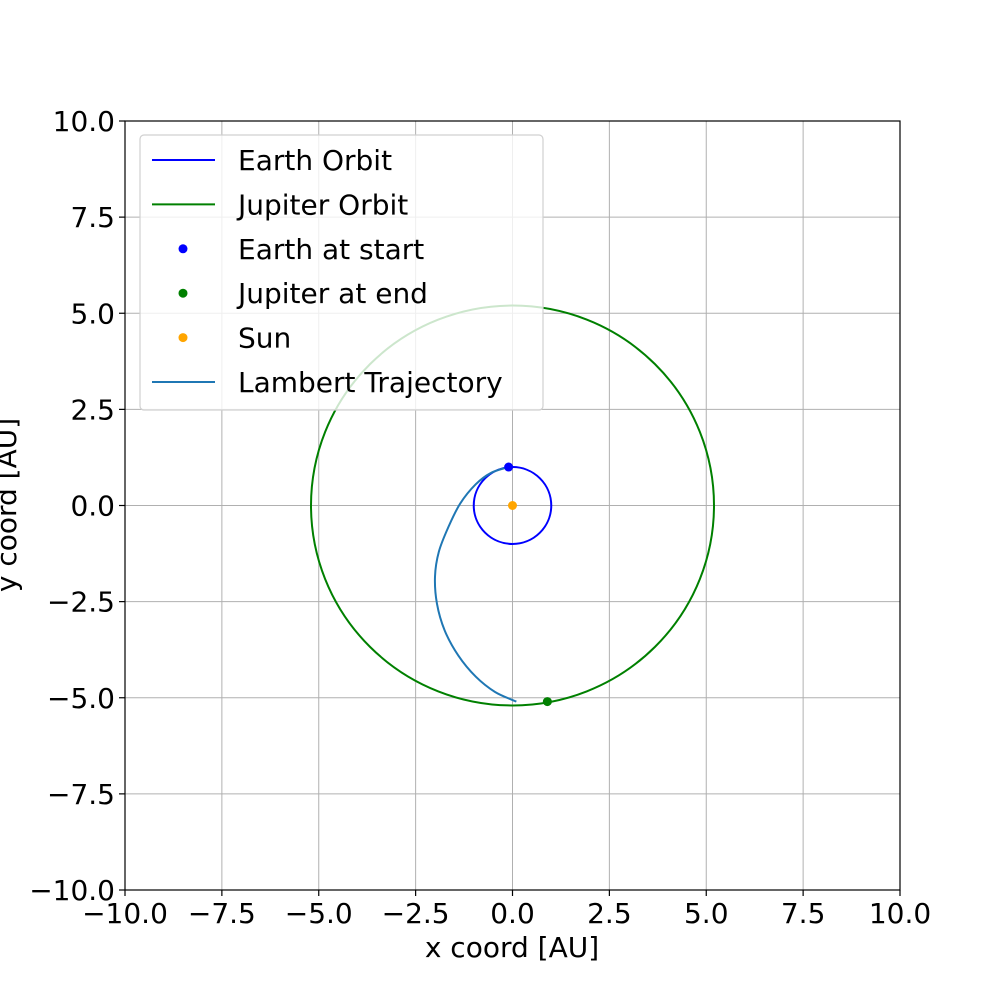 This screenshot has height=1000, width=1000. I want to click on x-tick-label: 7.5, so click(803, 913).